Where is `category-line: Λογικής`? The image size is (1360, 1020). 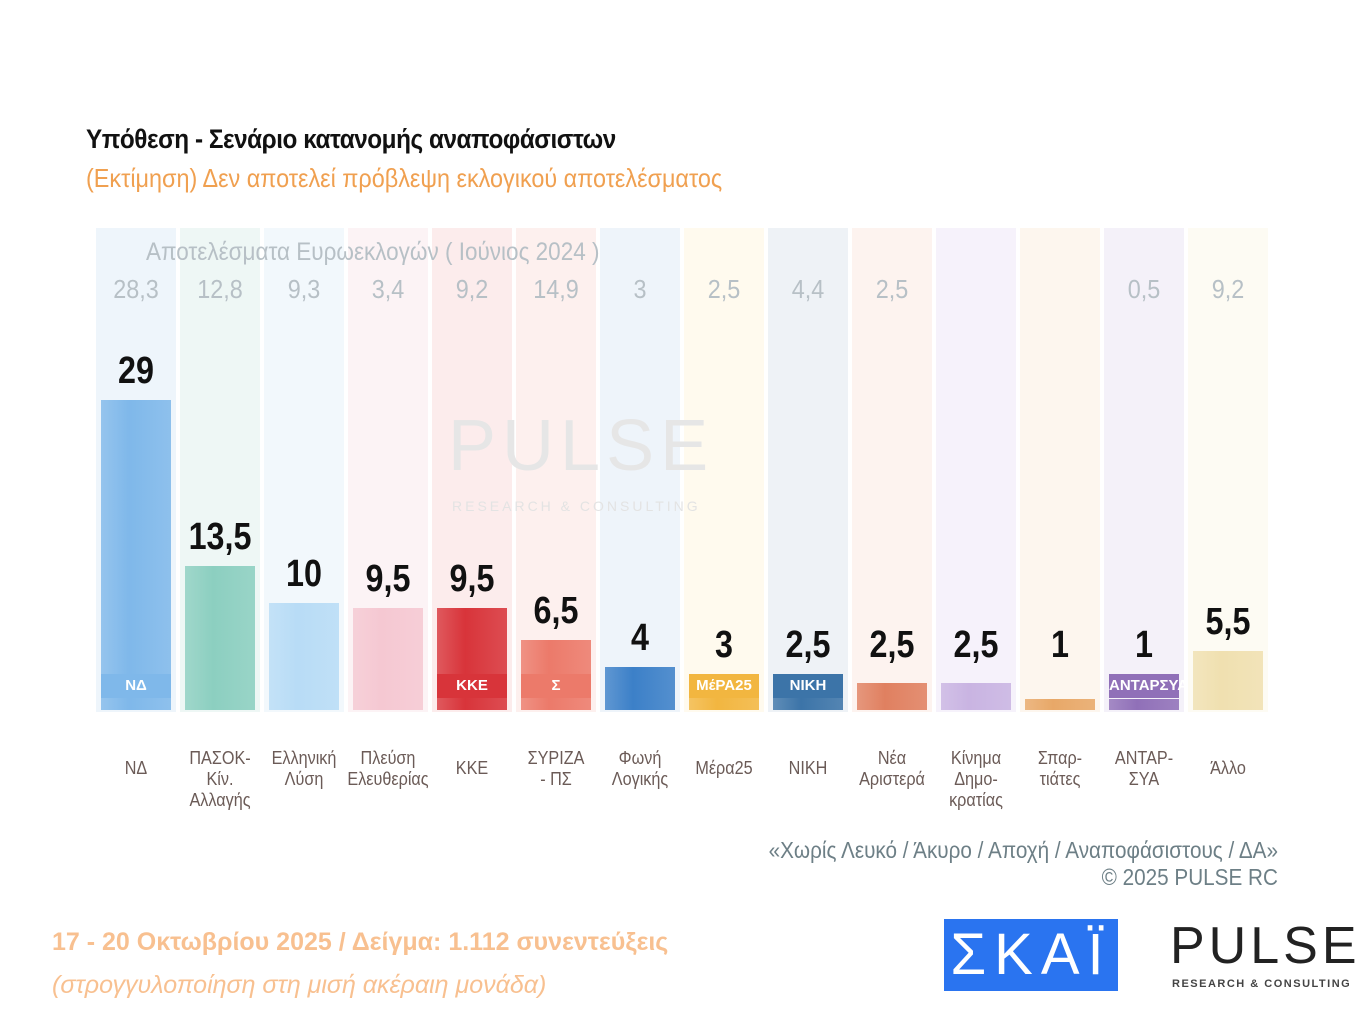
category-line: Λογικής is located at coordinates (640, 779).